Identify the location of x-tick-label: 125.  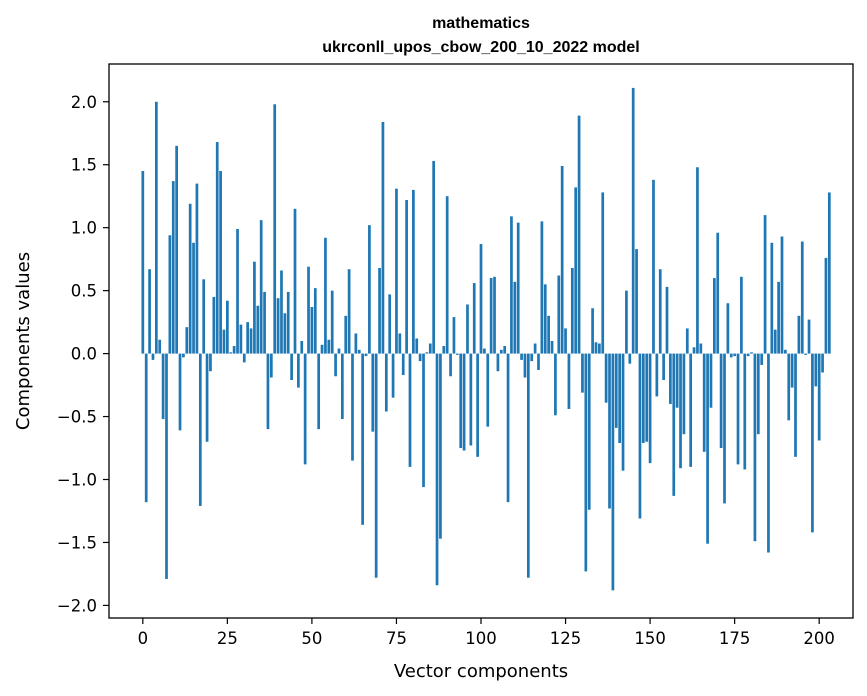
(566, 638).